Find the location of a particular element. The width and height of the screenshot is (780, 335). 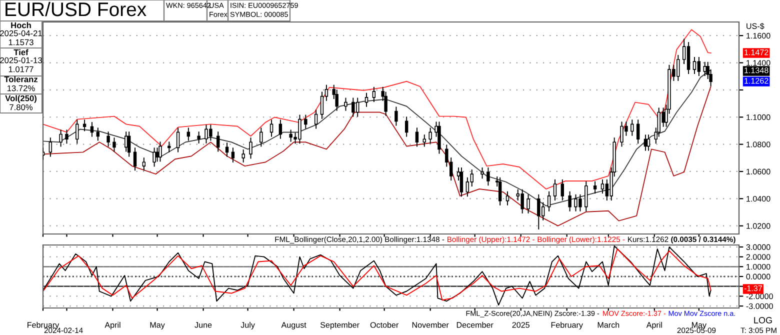

text: 1.1262 is located at coordinates (756, 81).